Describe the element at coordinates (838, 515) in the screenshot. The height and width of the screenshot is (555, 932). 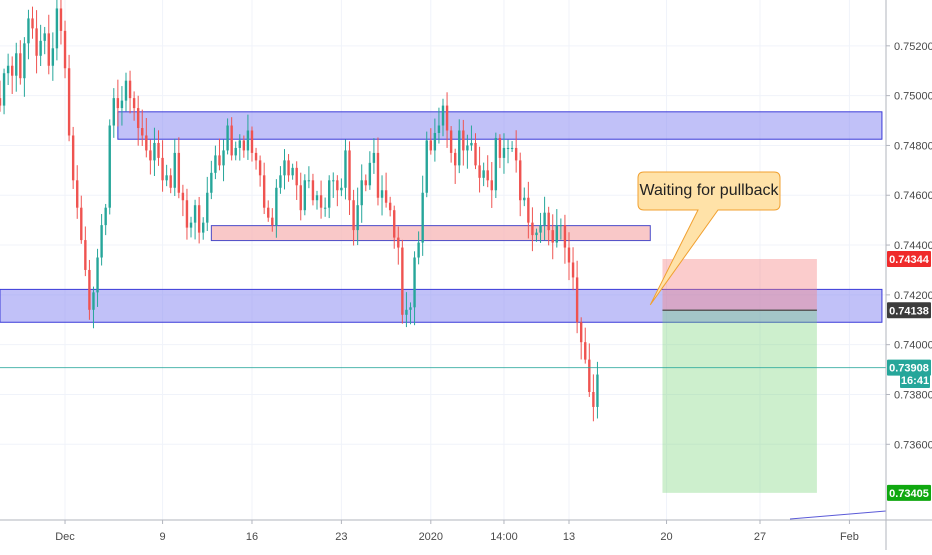
I see `trend-line` at that location.